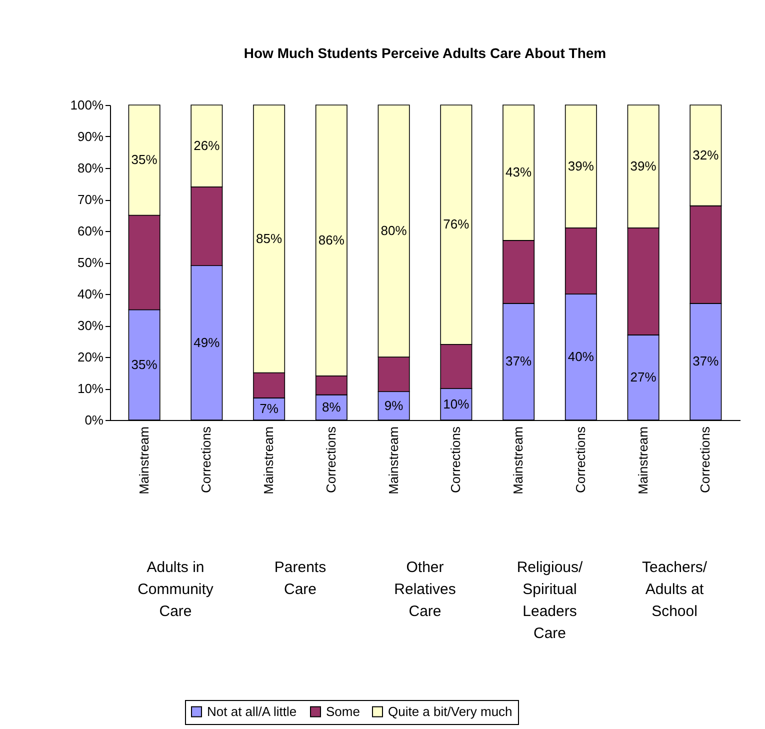  What do you see at coordinates (90, 262) in the screenshot?
I see `y-tick-label: 50%` at bounding box center [90, 262].